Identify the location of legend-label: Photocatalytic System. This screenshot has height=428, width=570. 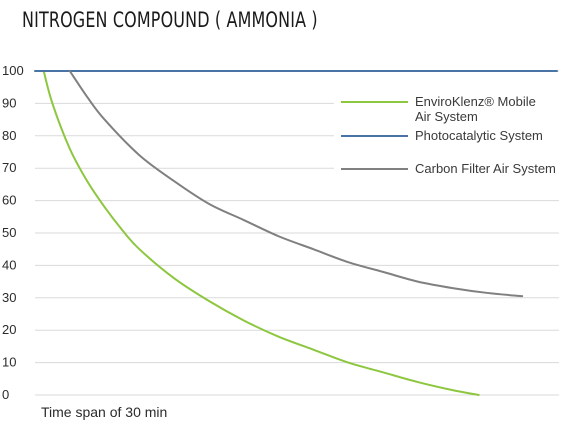
(479, 135).